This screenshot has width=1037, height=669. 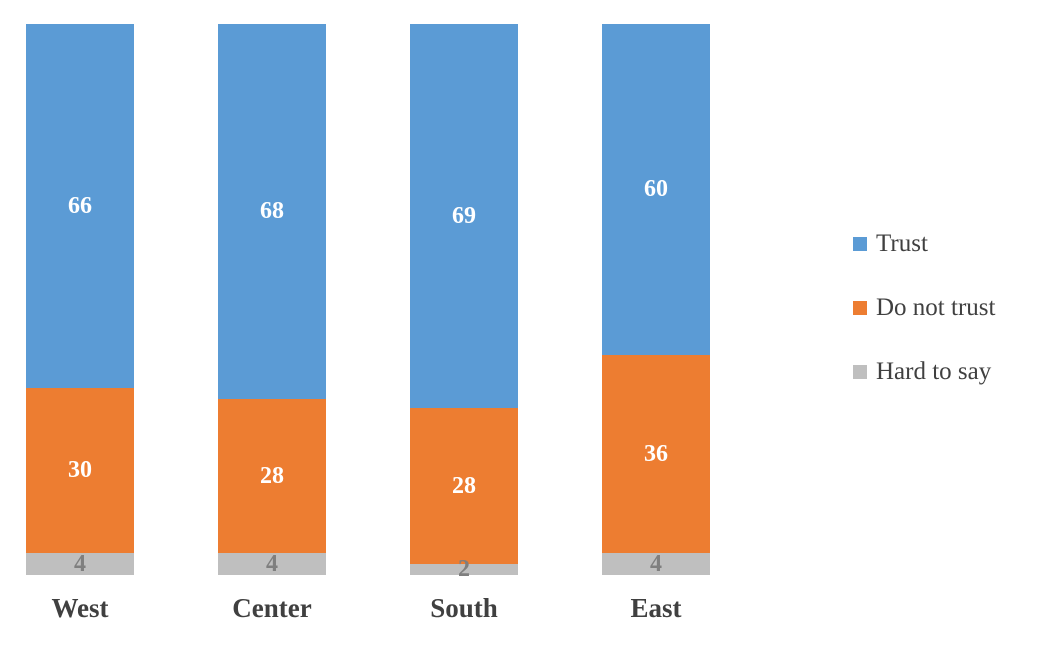 I want to click on data-label-do-not-trust-west: 30, so click(x=80, y=470).